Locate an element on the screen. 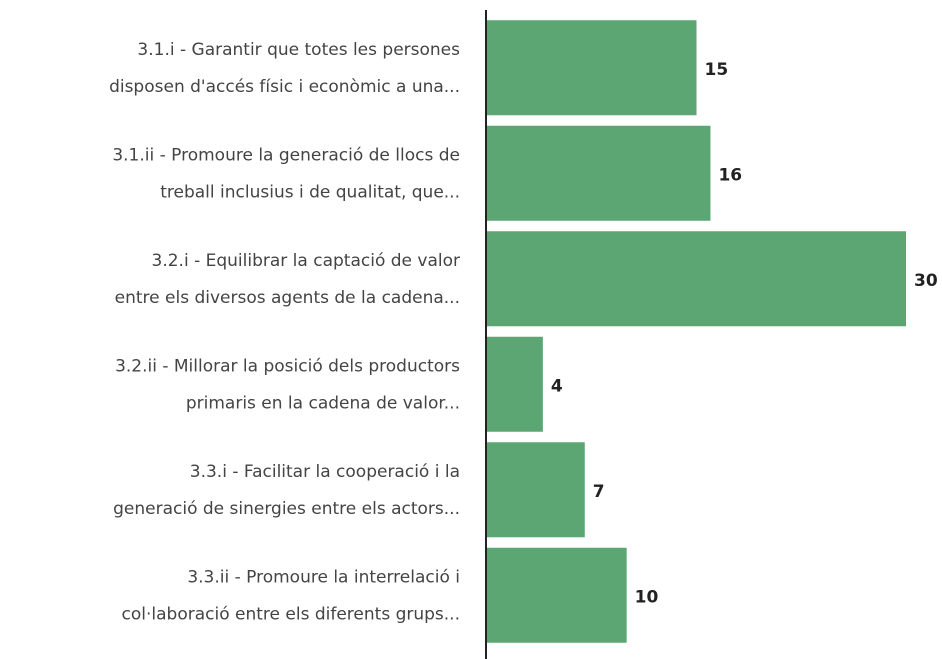  category-label: 3.3.ii - Promoure la interrelació i is located at coordinates (323, 577).